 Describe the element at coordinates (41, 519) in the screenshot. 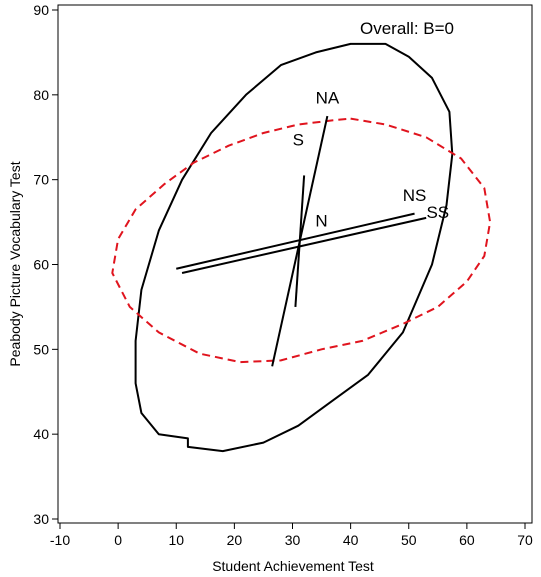

I see `y-tick-label: 30` at that location.